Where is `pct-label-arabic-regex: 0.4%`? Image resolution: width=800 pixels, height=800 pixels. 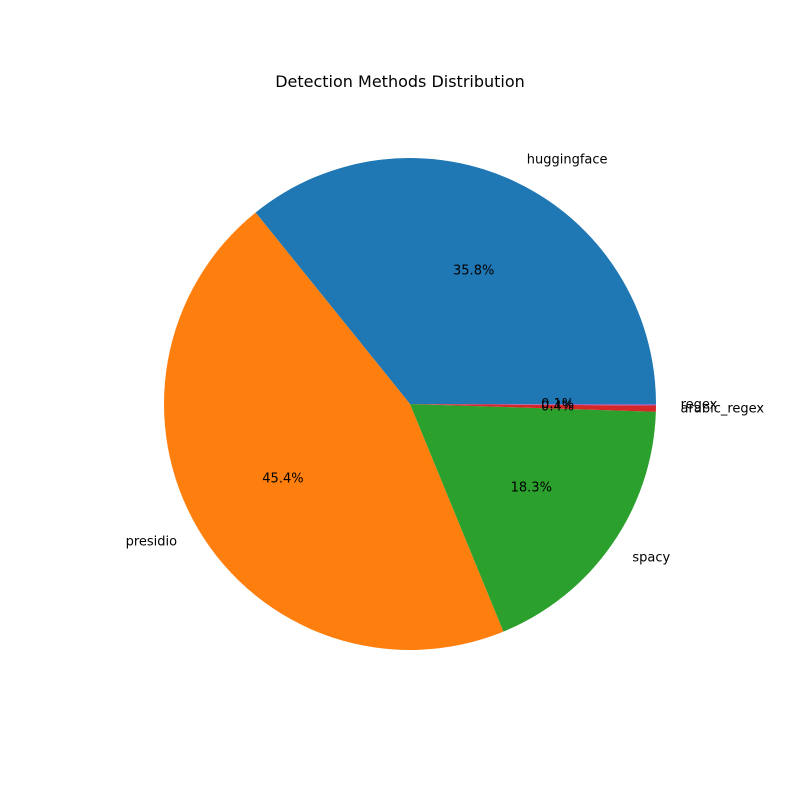
pct-label-arabic-regex: 0.4% is located at coordinates (557, 406).